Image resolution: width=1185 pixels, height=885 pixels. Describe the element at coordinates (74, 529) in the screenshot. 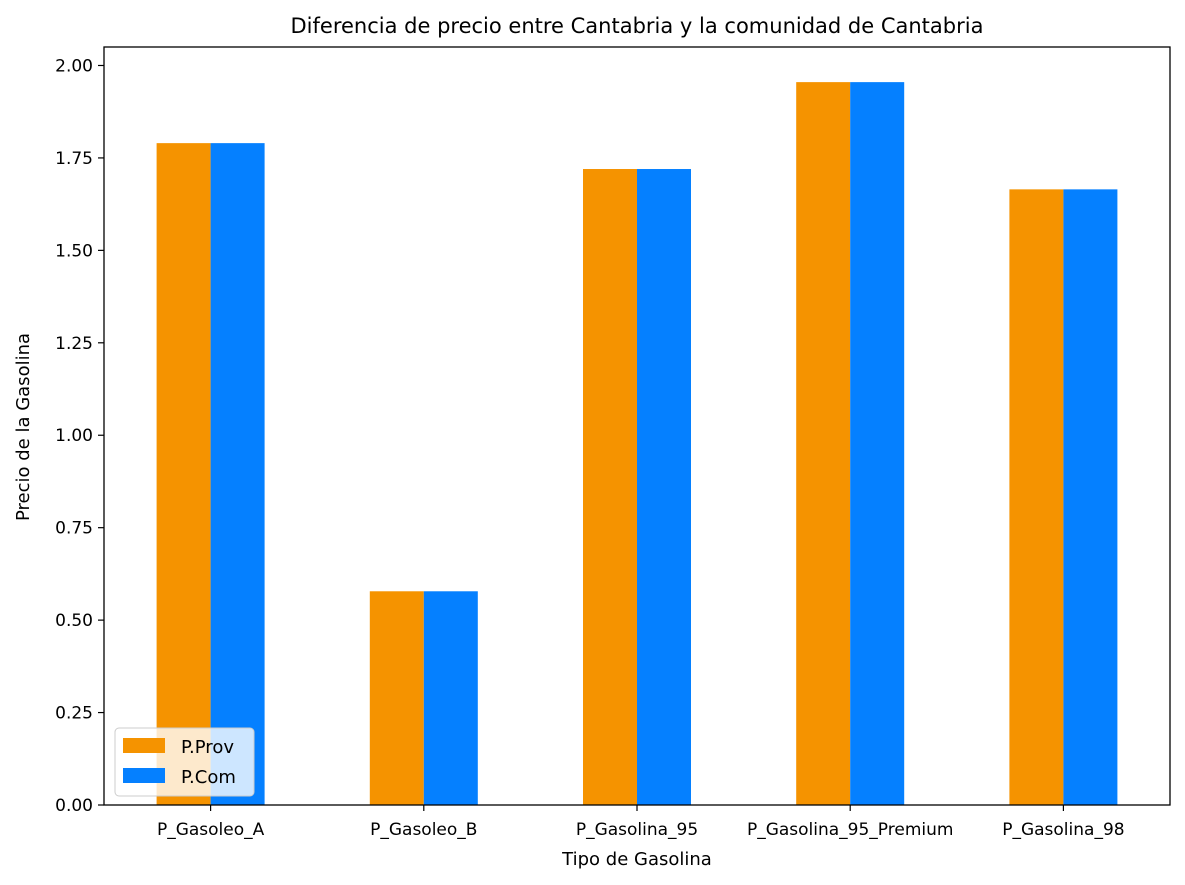

I see `y-tick-label: 0.75` at that location.